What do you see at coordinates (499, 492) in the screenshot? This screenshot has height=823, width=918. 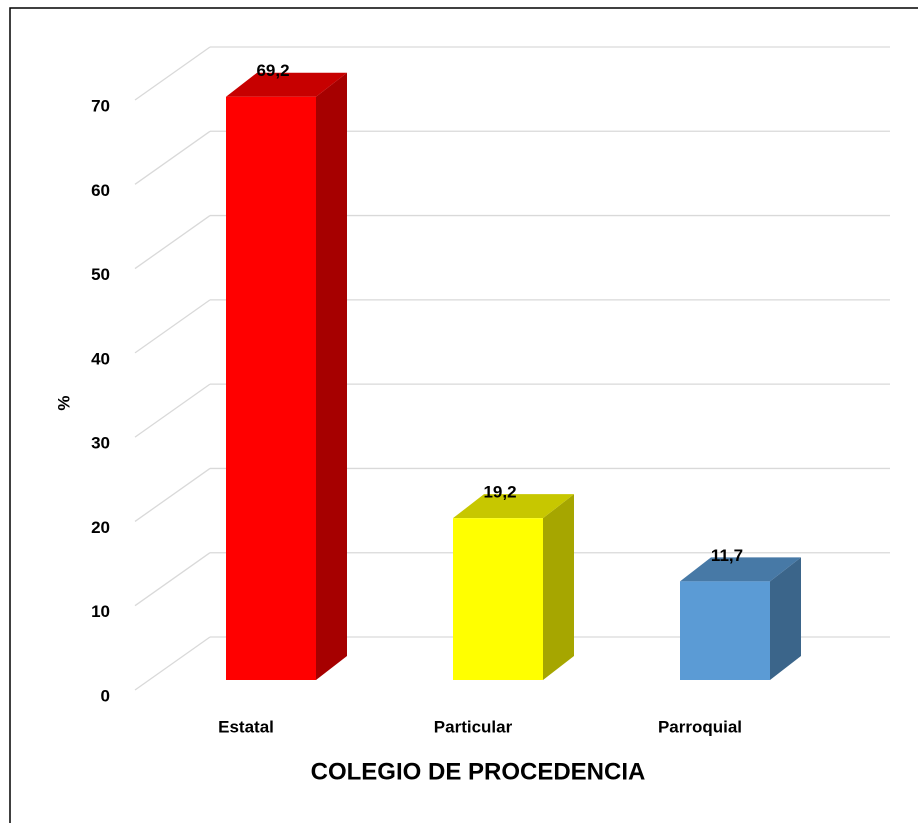 I see `value-label: 19,2` at bounding box center [499, 492].